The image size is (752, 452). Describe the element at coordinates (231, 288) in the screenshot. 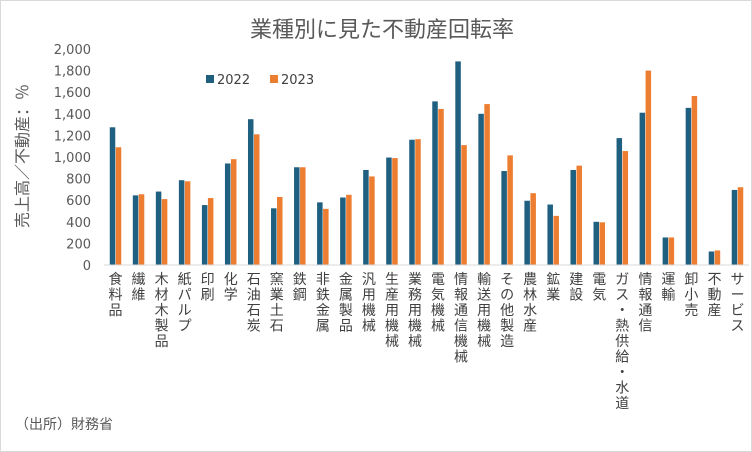

I see `category-label: 化学` at that location.